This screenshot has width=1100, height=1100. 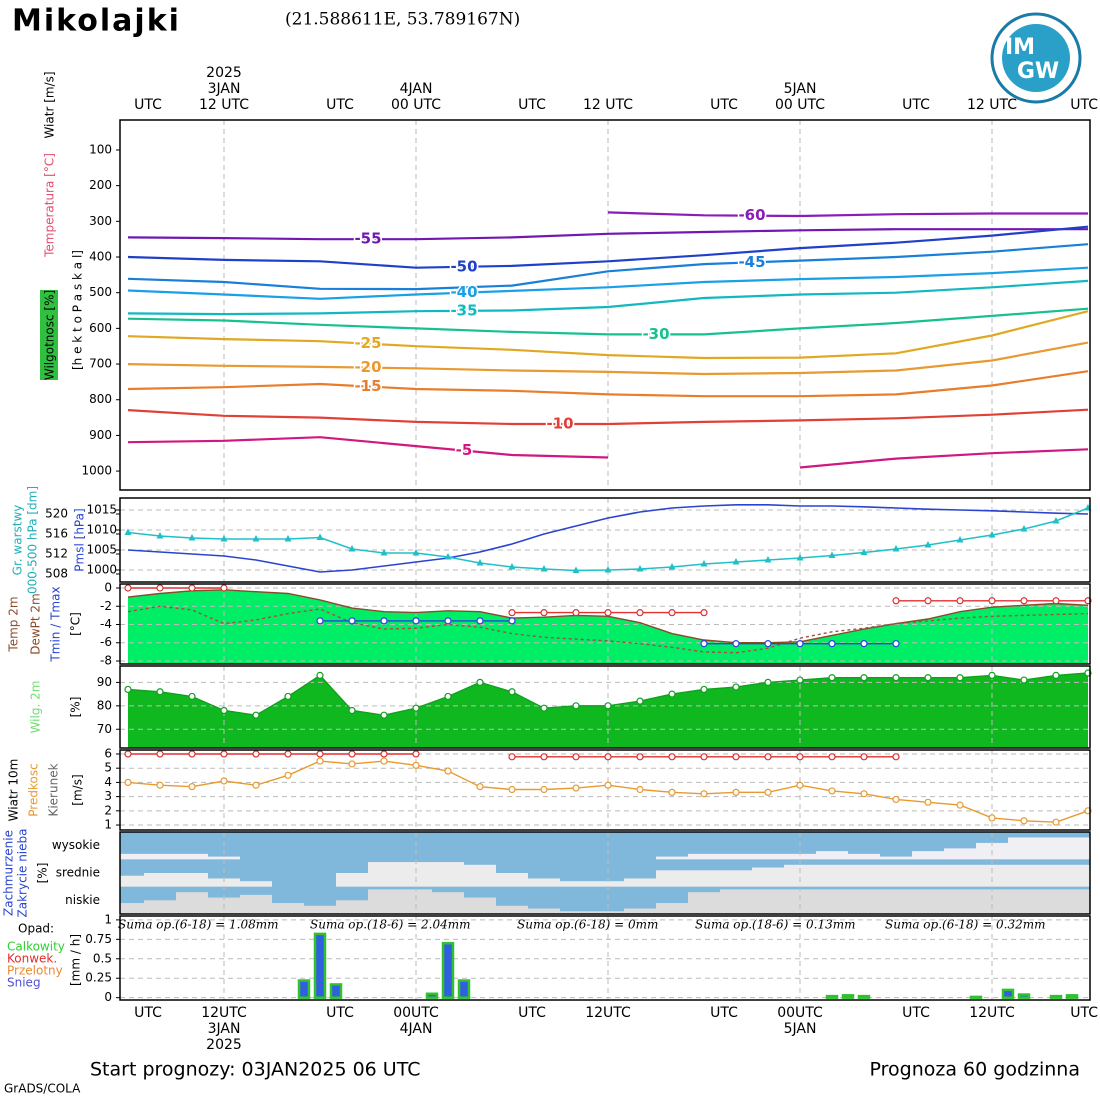 What do you see at coordinates (1020, 47) in the screenshot?
I see `logo-text: IM` at bounding box center [1020, 47].